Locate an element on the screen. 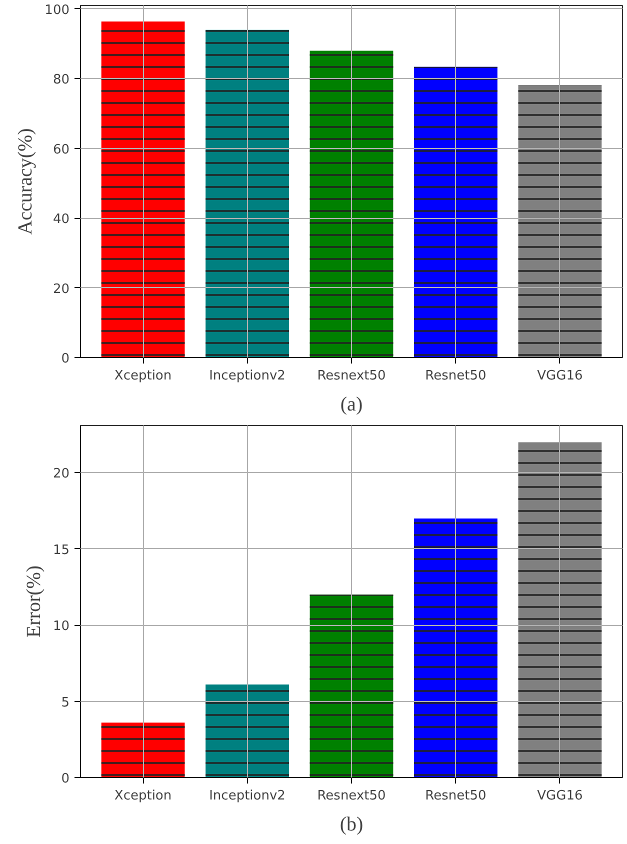 This screenshot has width=627, height=844. y-axis-title: Error(%) is located at coordinates (33, 601).